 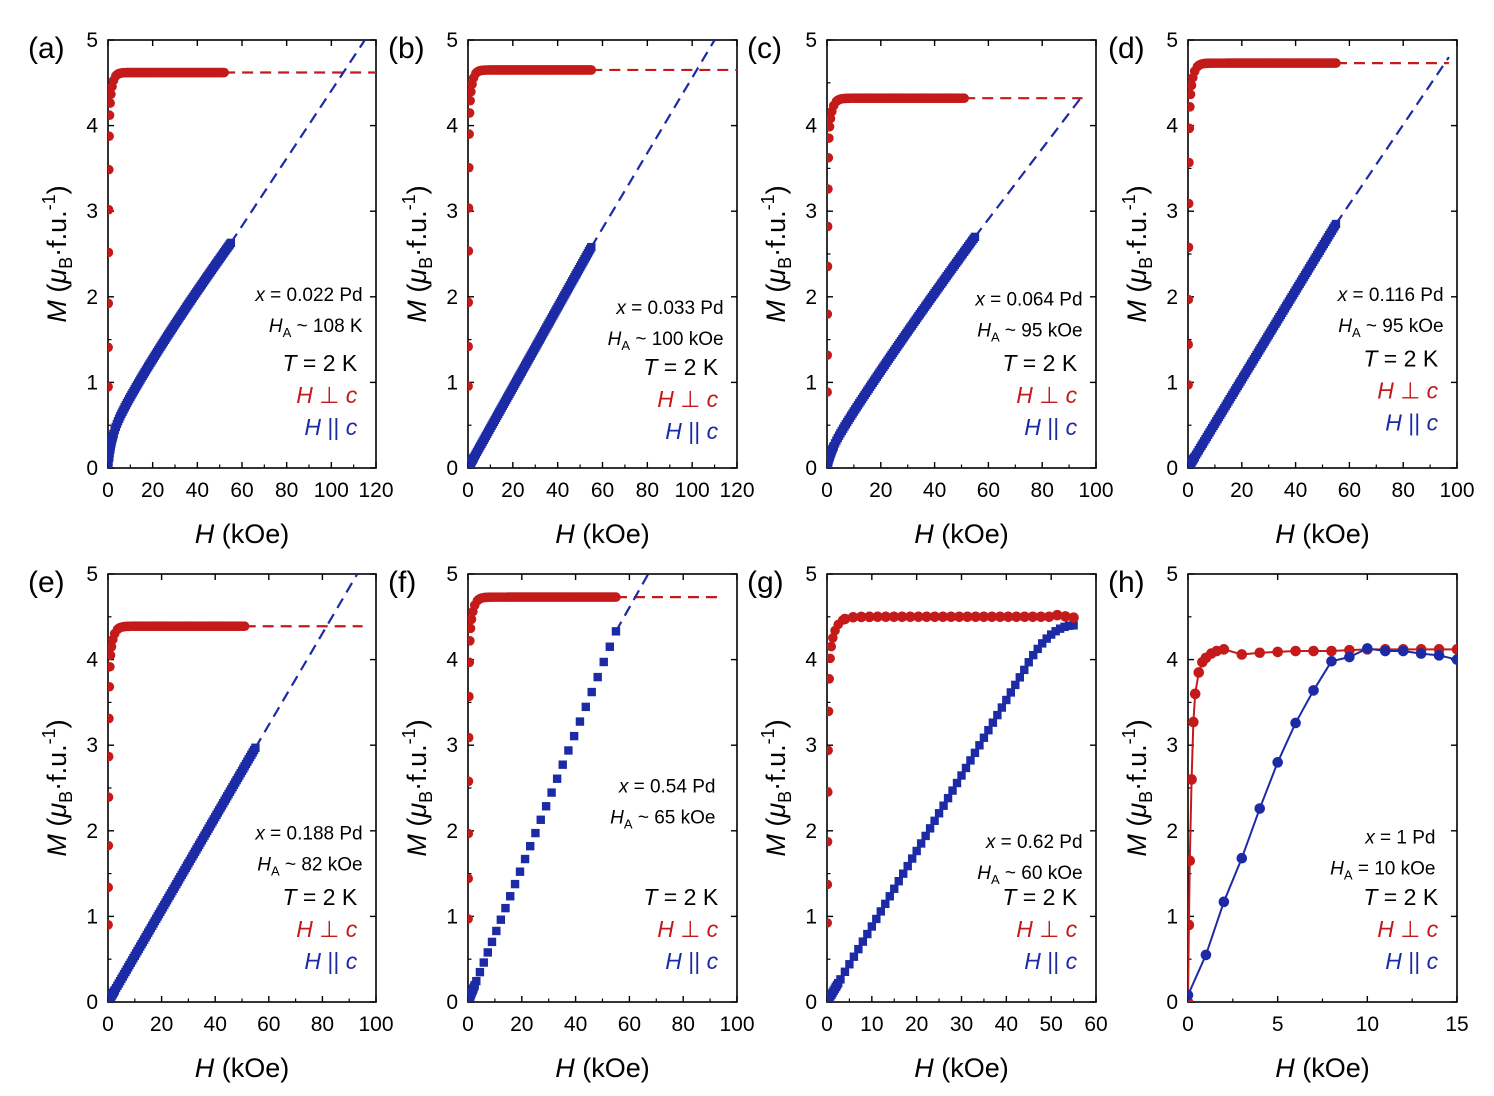 I want to click on annotation-composition-var: x, so click(x=991, y=842).